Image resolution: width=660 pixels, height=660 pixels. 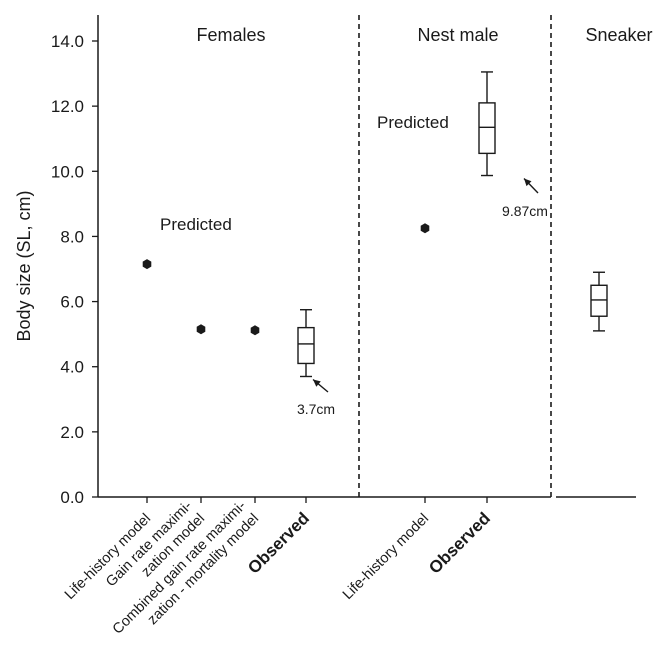 I want to click on y-tick-label: 10.0, so click(x=67, y=171).